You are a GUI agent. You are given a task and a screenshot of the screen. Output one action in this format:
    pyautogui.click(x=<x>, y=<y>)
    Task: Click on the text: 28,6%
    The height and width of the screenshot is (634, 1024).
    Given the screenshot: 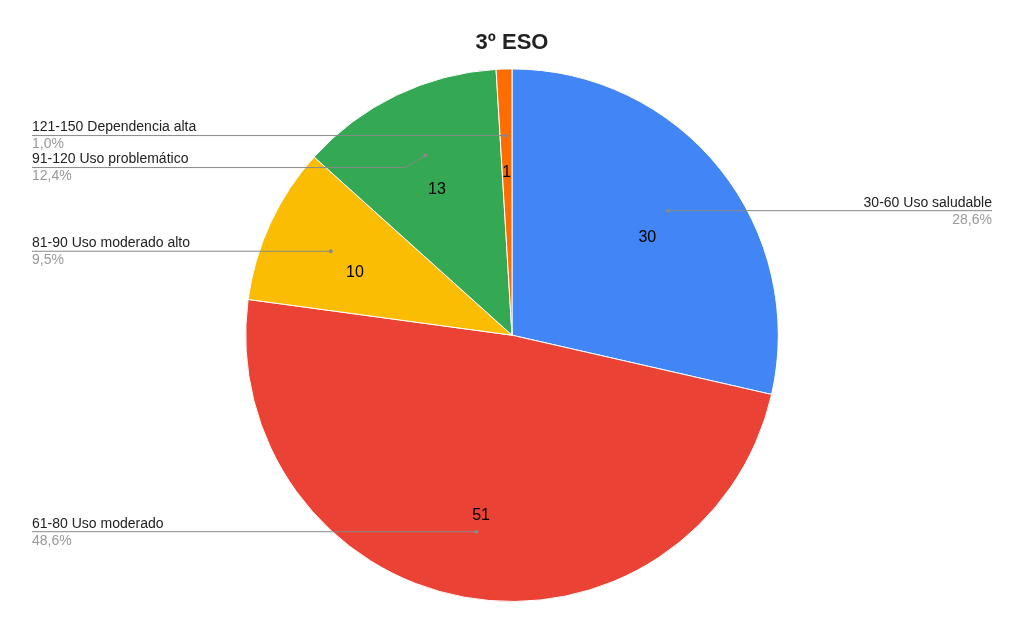 What is the action you would take?
    pyautogui.click(x=972, y=218)
    